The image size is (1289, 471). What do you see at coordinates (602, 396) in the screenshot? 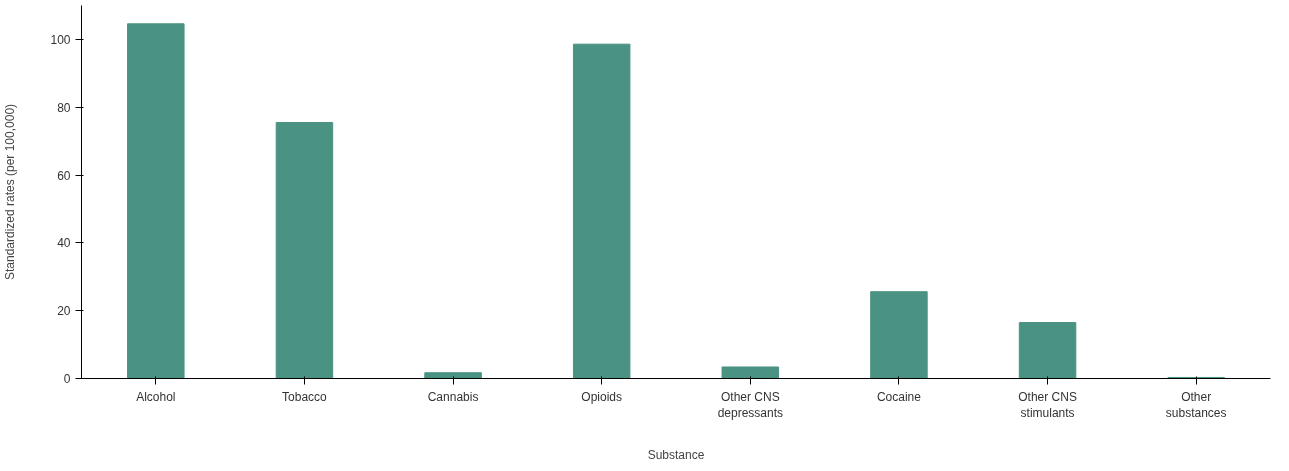
I see `x-tick-label: Opioids` at bounding box center [602, 396].